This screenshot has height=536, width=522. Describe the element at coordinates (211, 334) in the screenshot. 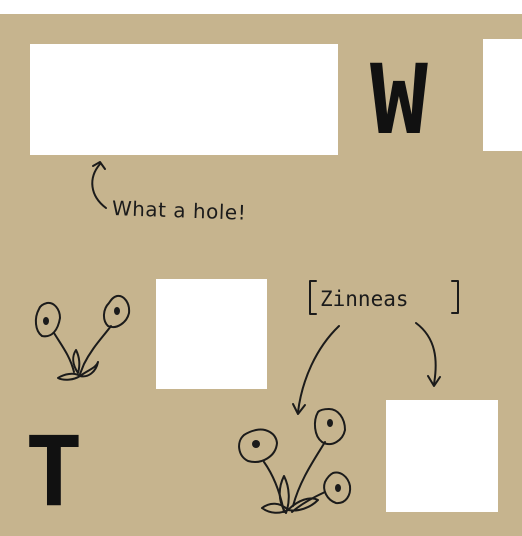

I see `white-hole-middle` at that location.